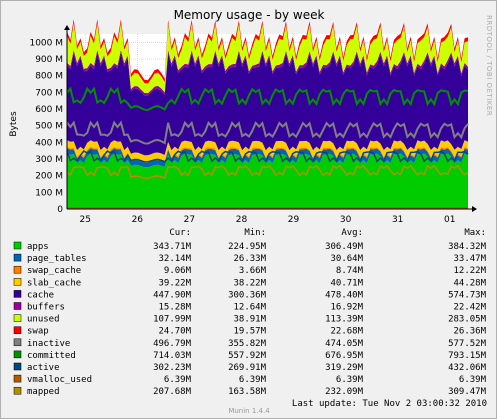 Image resolution: width=497 pixels, height=420 pixels. Describe the element at coordinates (172, 356) in the screenshot. I see `legend-value-cur: 714.03M` at that location.